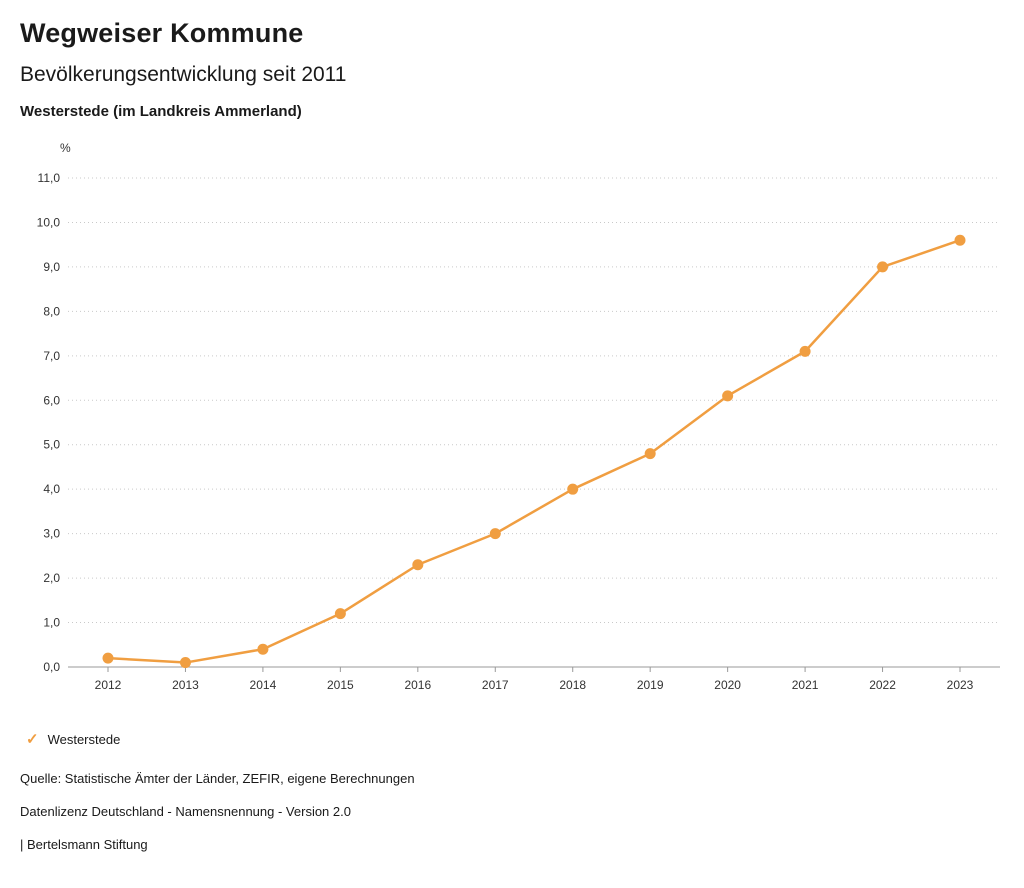 The width and height of the screenshot is (1024, 888). What do you see at coordinates (185, 685) in the screenshot?
I see `x-tick-label: 2013` at bounding box center [185, 685].